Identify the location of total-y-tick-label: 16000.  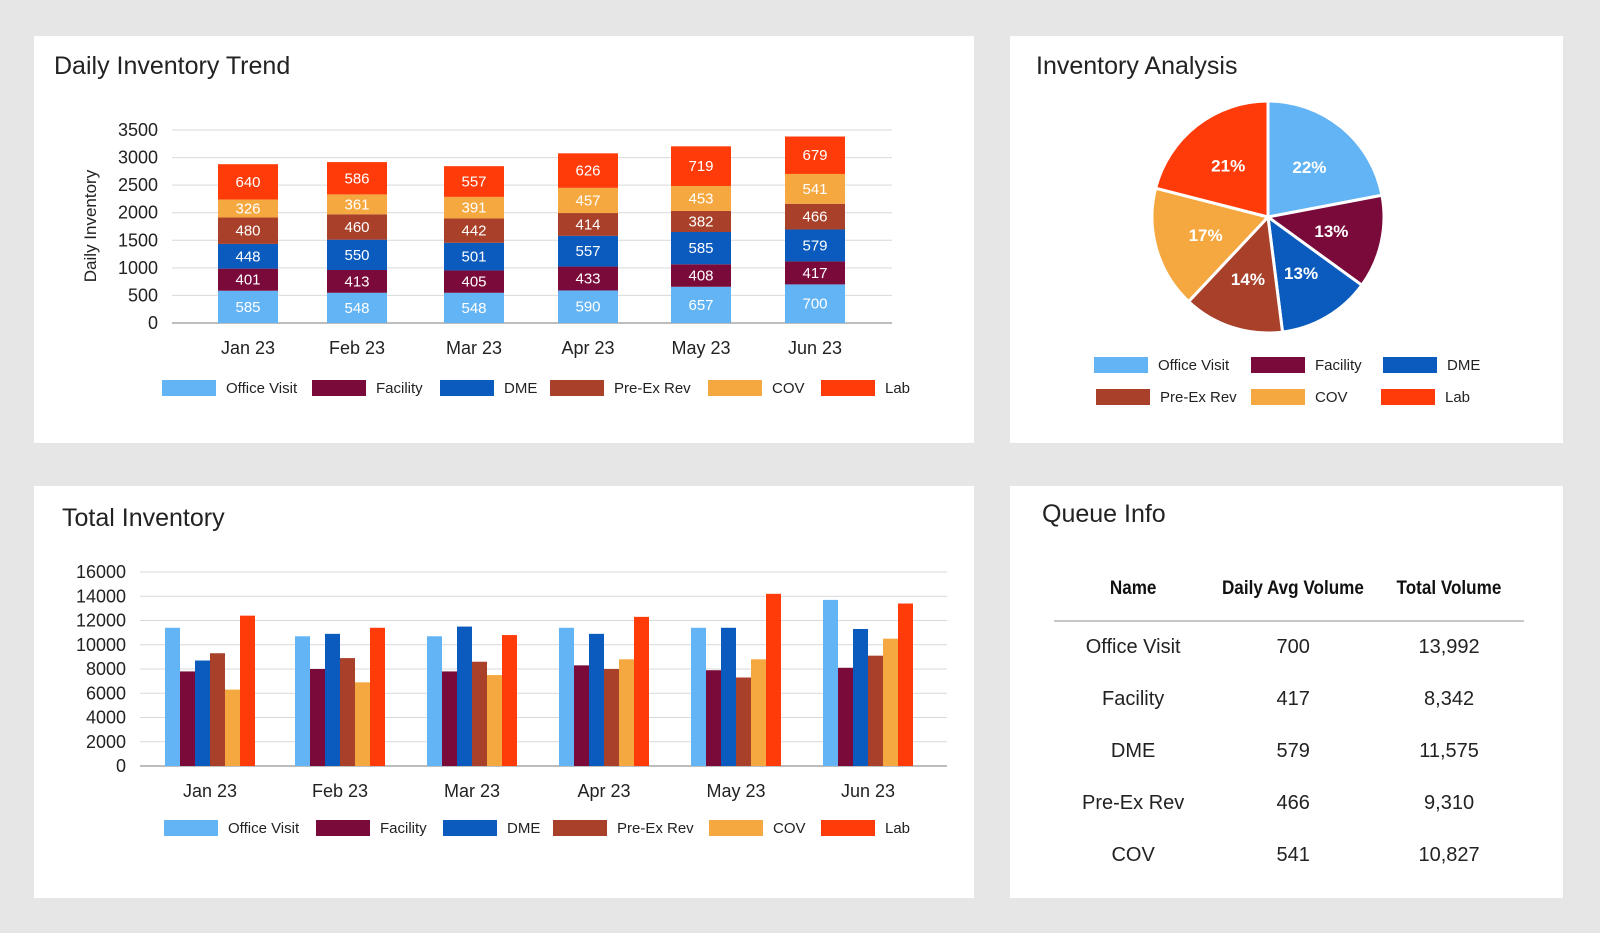
(101, 572).